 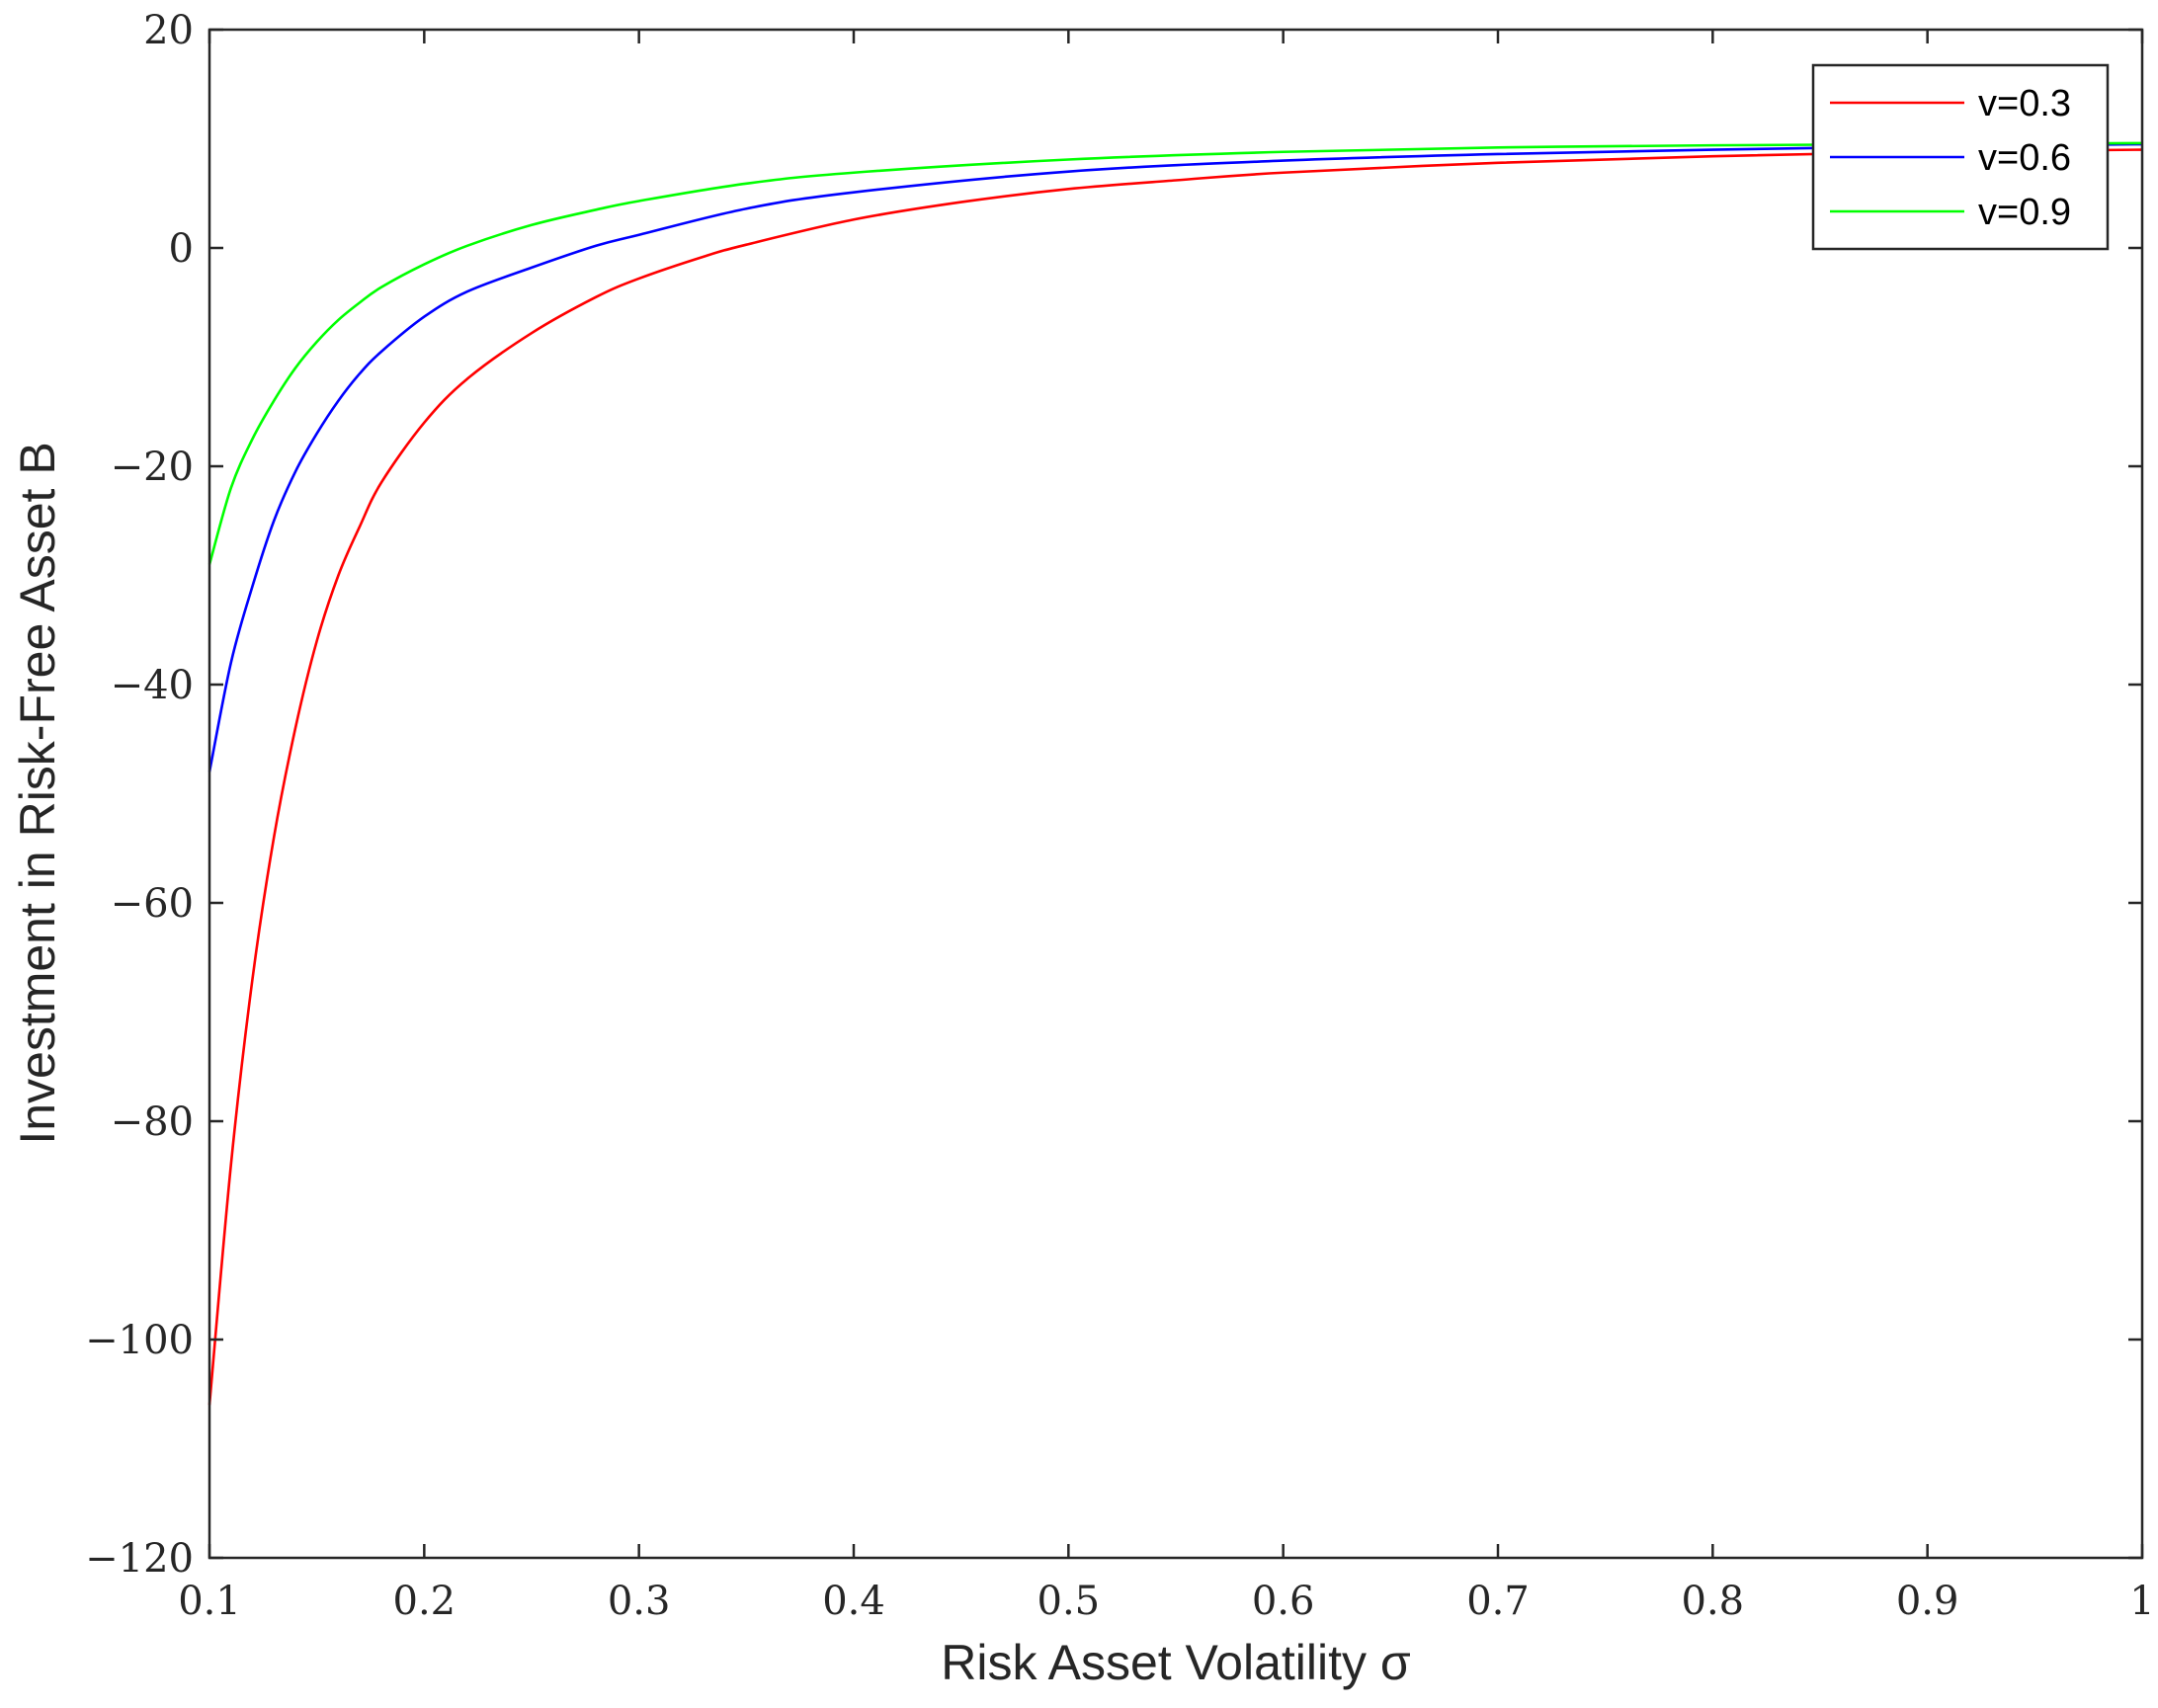 What do you see at coordinates (152, 1122) in the screenshot?
I see `y-tick-label: −80` at bounding box center [152, 1122].